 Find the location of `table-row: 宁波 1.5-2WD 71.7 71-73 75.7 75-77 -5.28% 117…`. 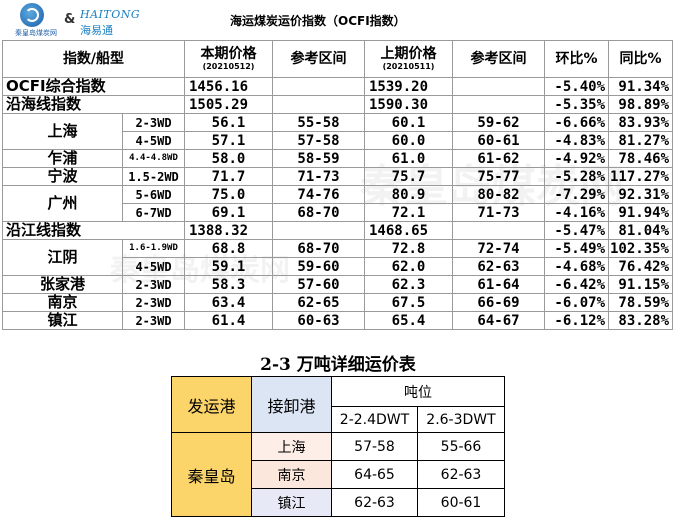

table-row: 宁波 1.5-2WD 71.7 71-73 75.7 75-77 -5.28% 117… is located at coordinates (337, 176).